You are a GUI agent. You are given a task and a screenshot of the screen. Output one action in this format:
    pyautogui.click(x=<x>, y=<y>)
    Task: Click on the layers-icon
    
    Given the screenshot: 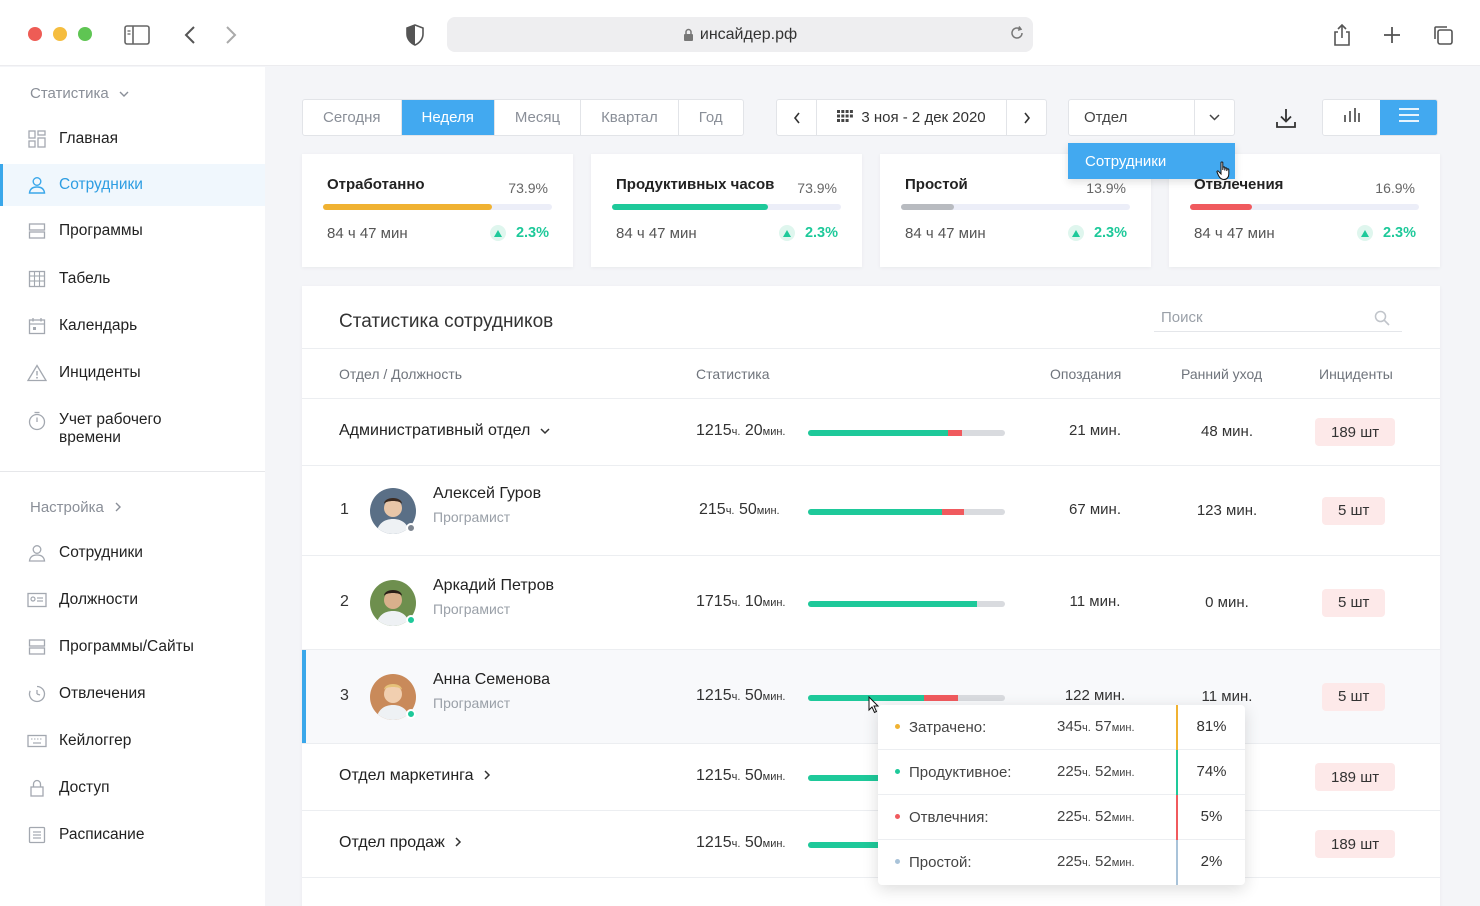 What is the action you would take?
    pyautogui.click(x=37, y=231)
    